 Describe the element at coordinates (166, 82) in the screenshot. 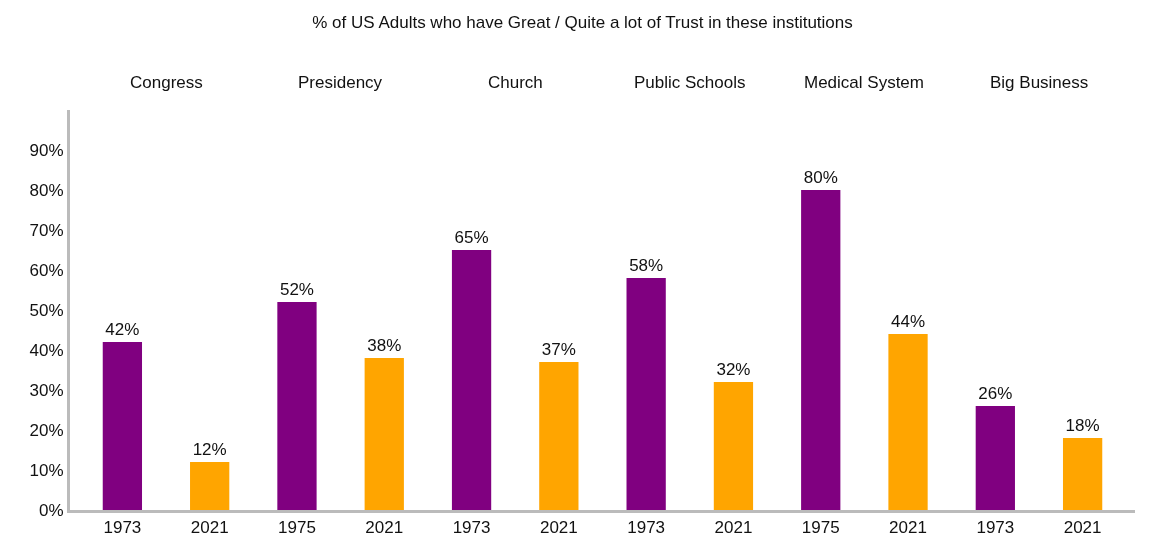

I see `text: Congress` at that location.